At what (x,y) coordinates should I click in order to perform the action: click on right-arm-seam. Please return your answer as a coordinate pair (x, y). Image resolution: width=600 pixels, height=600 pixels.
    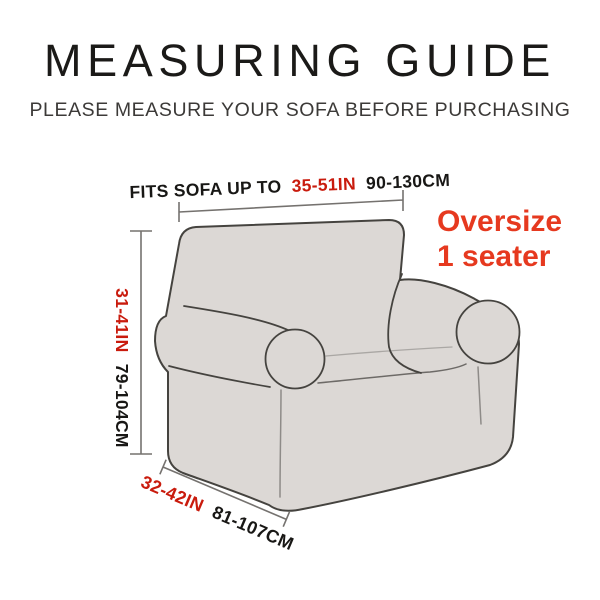
    Looking at the image, I should click on (479, 395).